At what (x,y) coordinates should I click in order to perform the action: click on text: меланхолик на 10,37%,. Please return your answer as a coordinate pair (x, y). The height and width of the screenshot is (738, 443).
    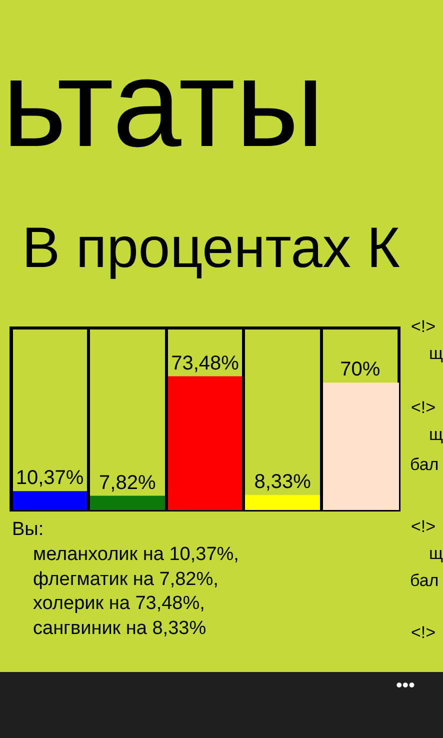
    Looking at the image, I should click on (136, 554).